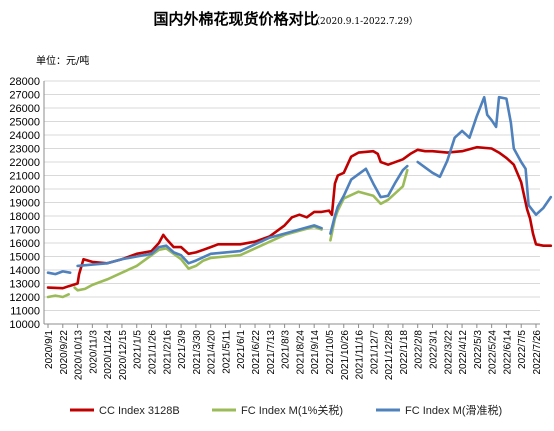  Describe the element at coordinates (389, 355) in the screenshot. I see `x-tick-label: 2021/12/28` at that location.